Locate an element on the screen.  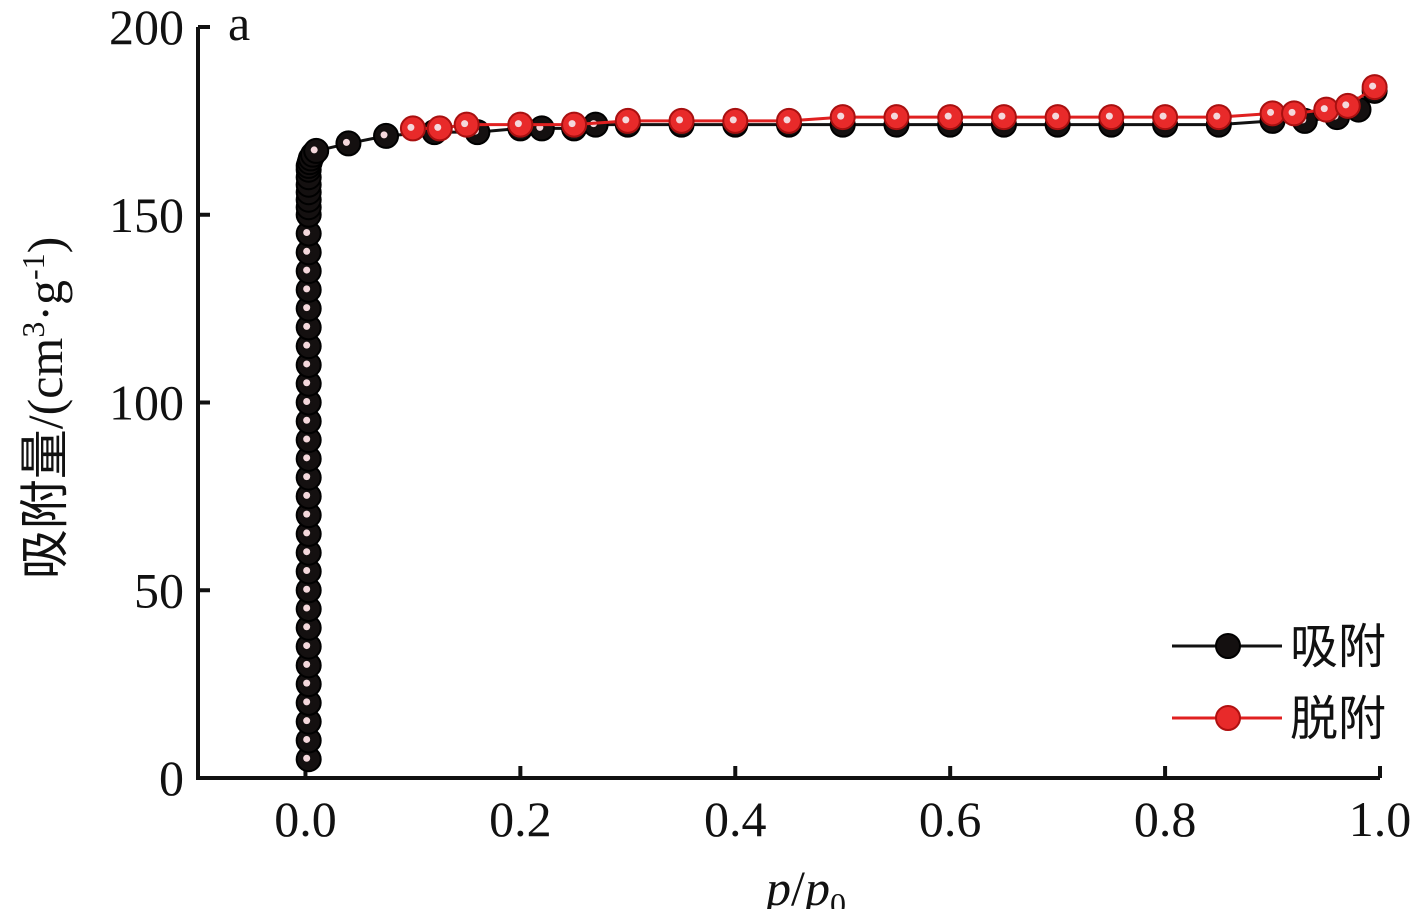
legend-label-adsorption: 吸附 is located at coordinates (1338, 647).